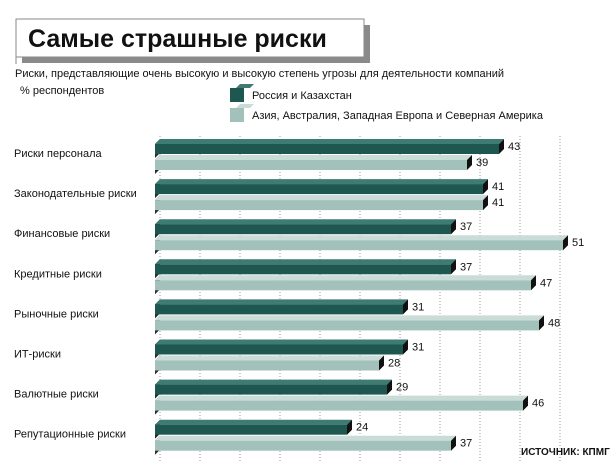 The height and width of the screenshot is (471, 615). What do you see at coordinates (554, 323) in the screenshot?
I see `bar-value-label: 48` at bounding box center [554, 323].